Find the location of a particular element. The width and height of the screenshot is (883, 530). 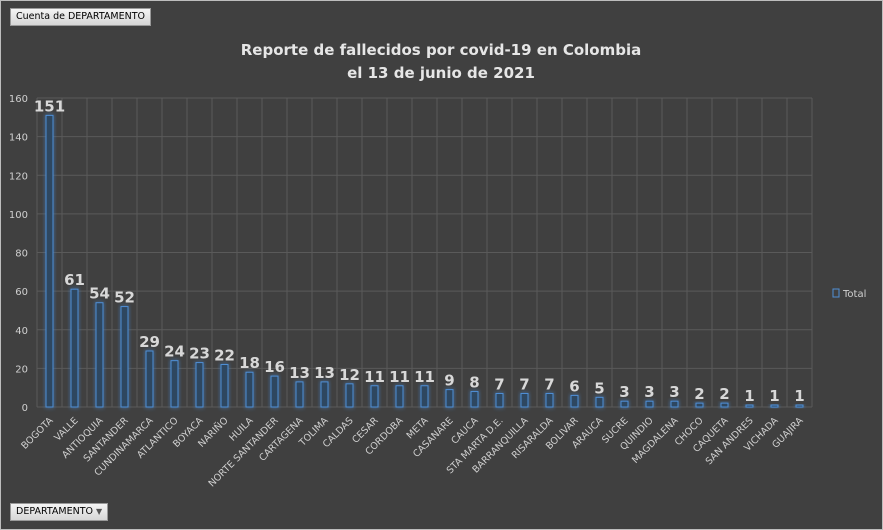

data-label: 5 is located at coordinates (599, 388).